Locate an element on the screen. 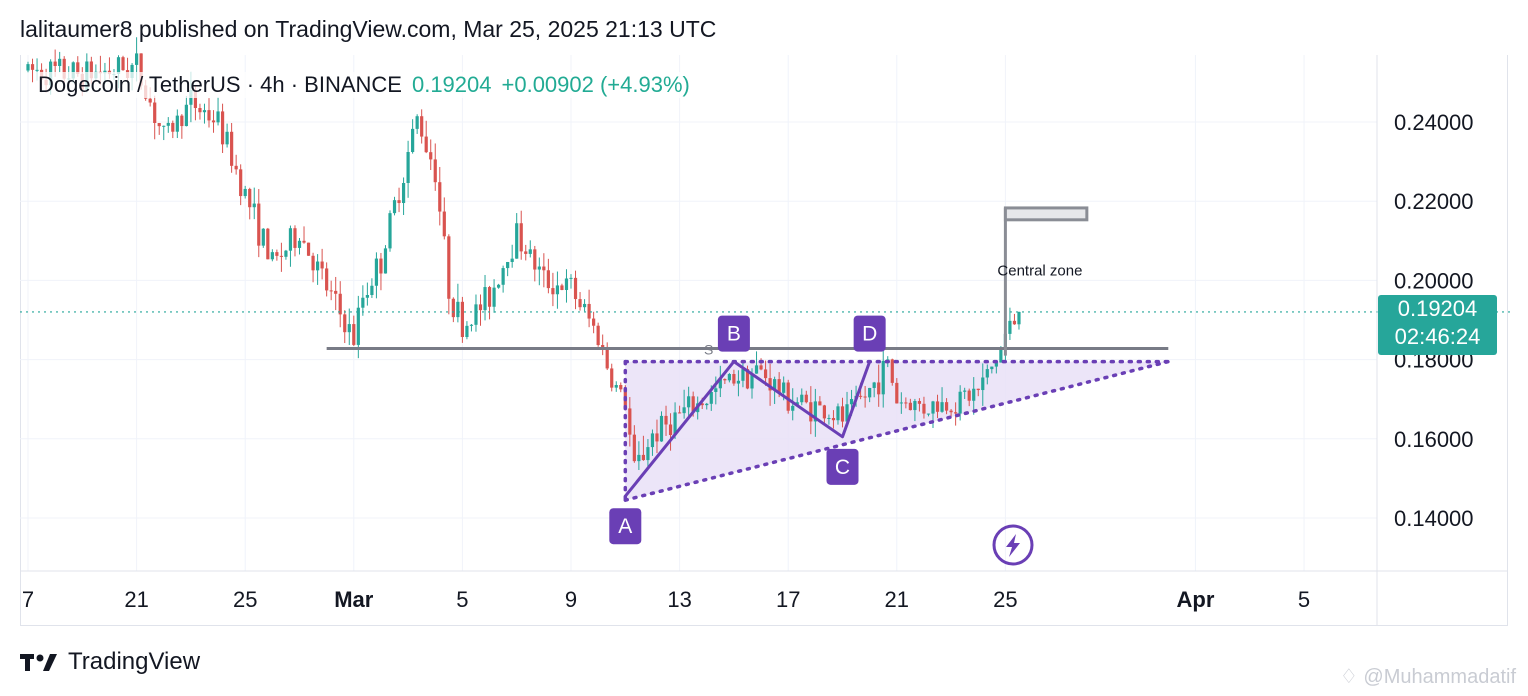 The width and height of the screenshot is (1528, 696). x-tick-label: 21 is located at coordinates (897, 599).